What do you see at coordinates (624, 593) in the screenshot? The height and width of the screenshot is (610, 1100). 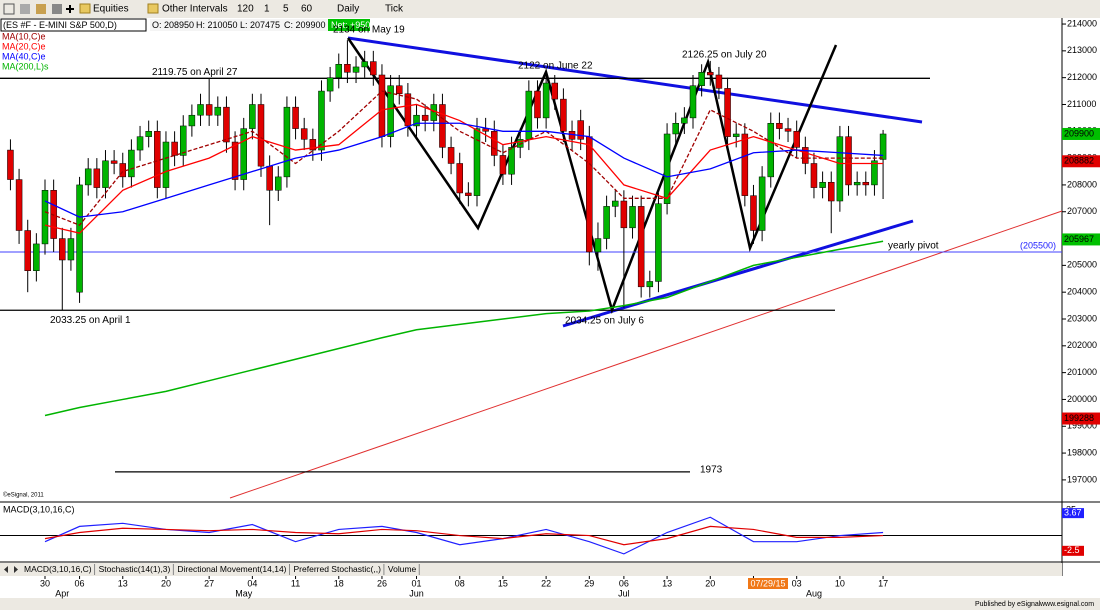 I see `x-month-label: Jul` at bounding box center [624, 593].